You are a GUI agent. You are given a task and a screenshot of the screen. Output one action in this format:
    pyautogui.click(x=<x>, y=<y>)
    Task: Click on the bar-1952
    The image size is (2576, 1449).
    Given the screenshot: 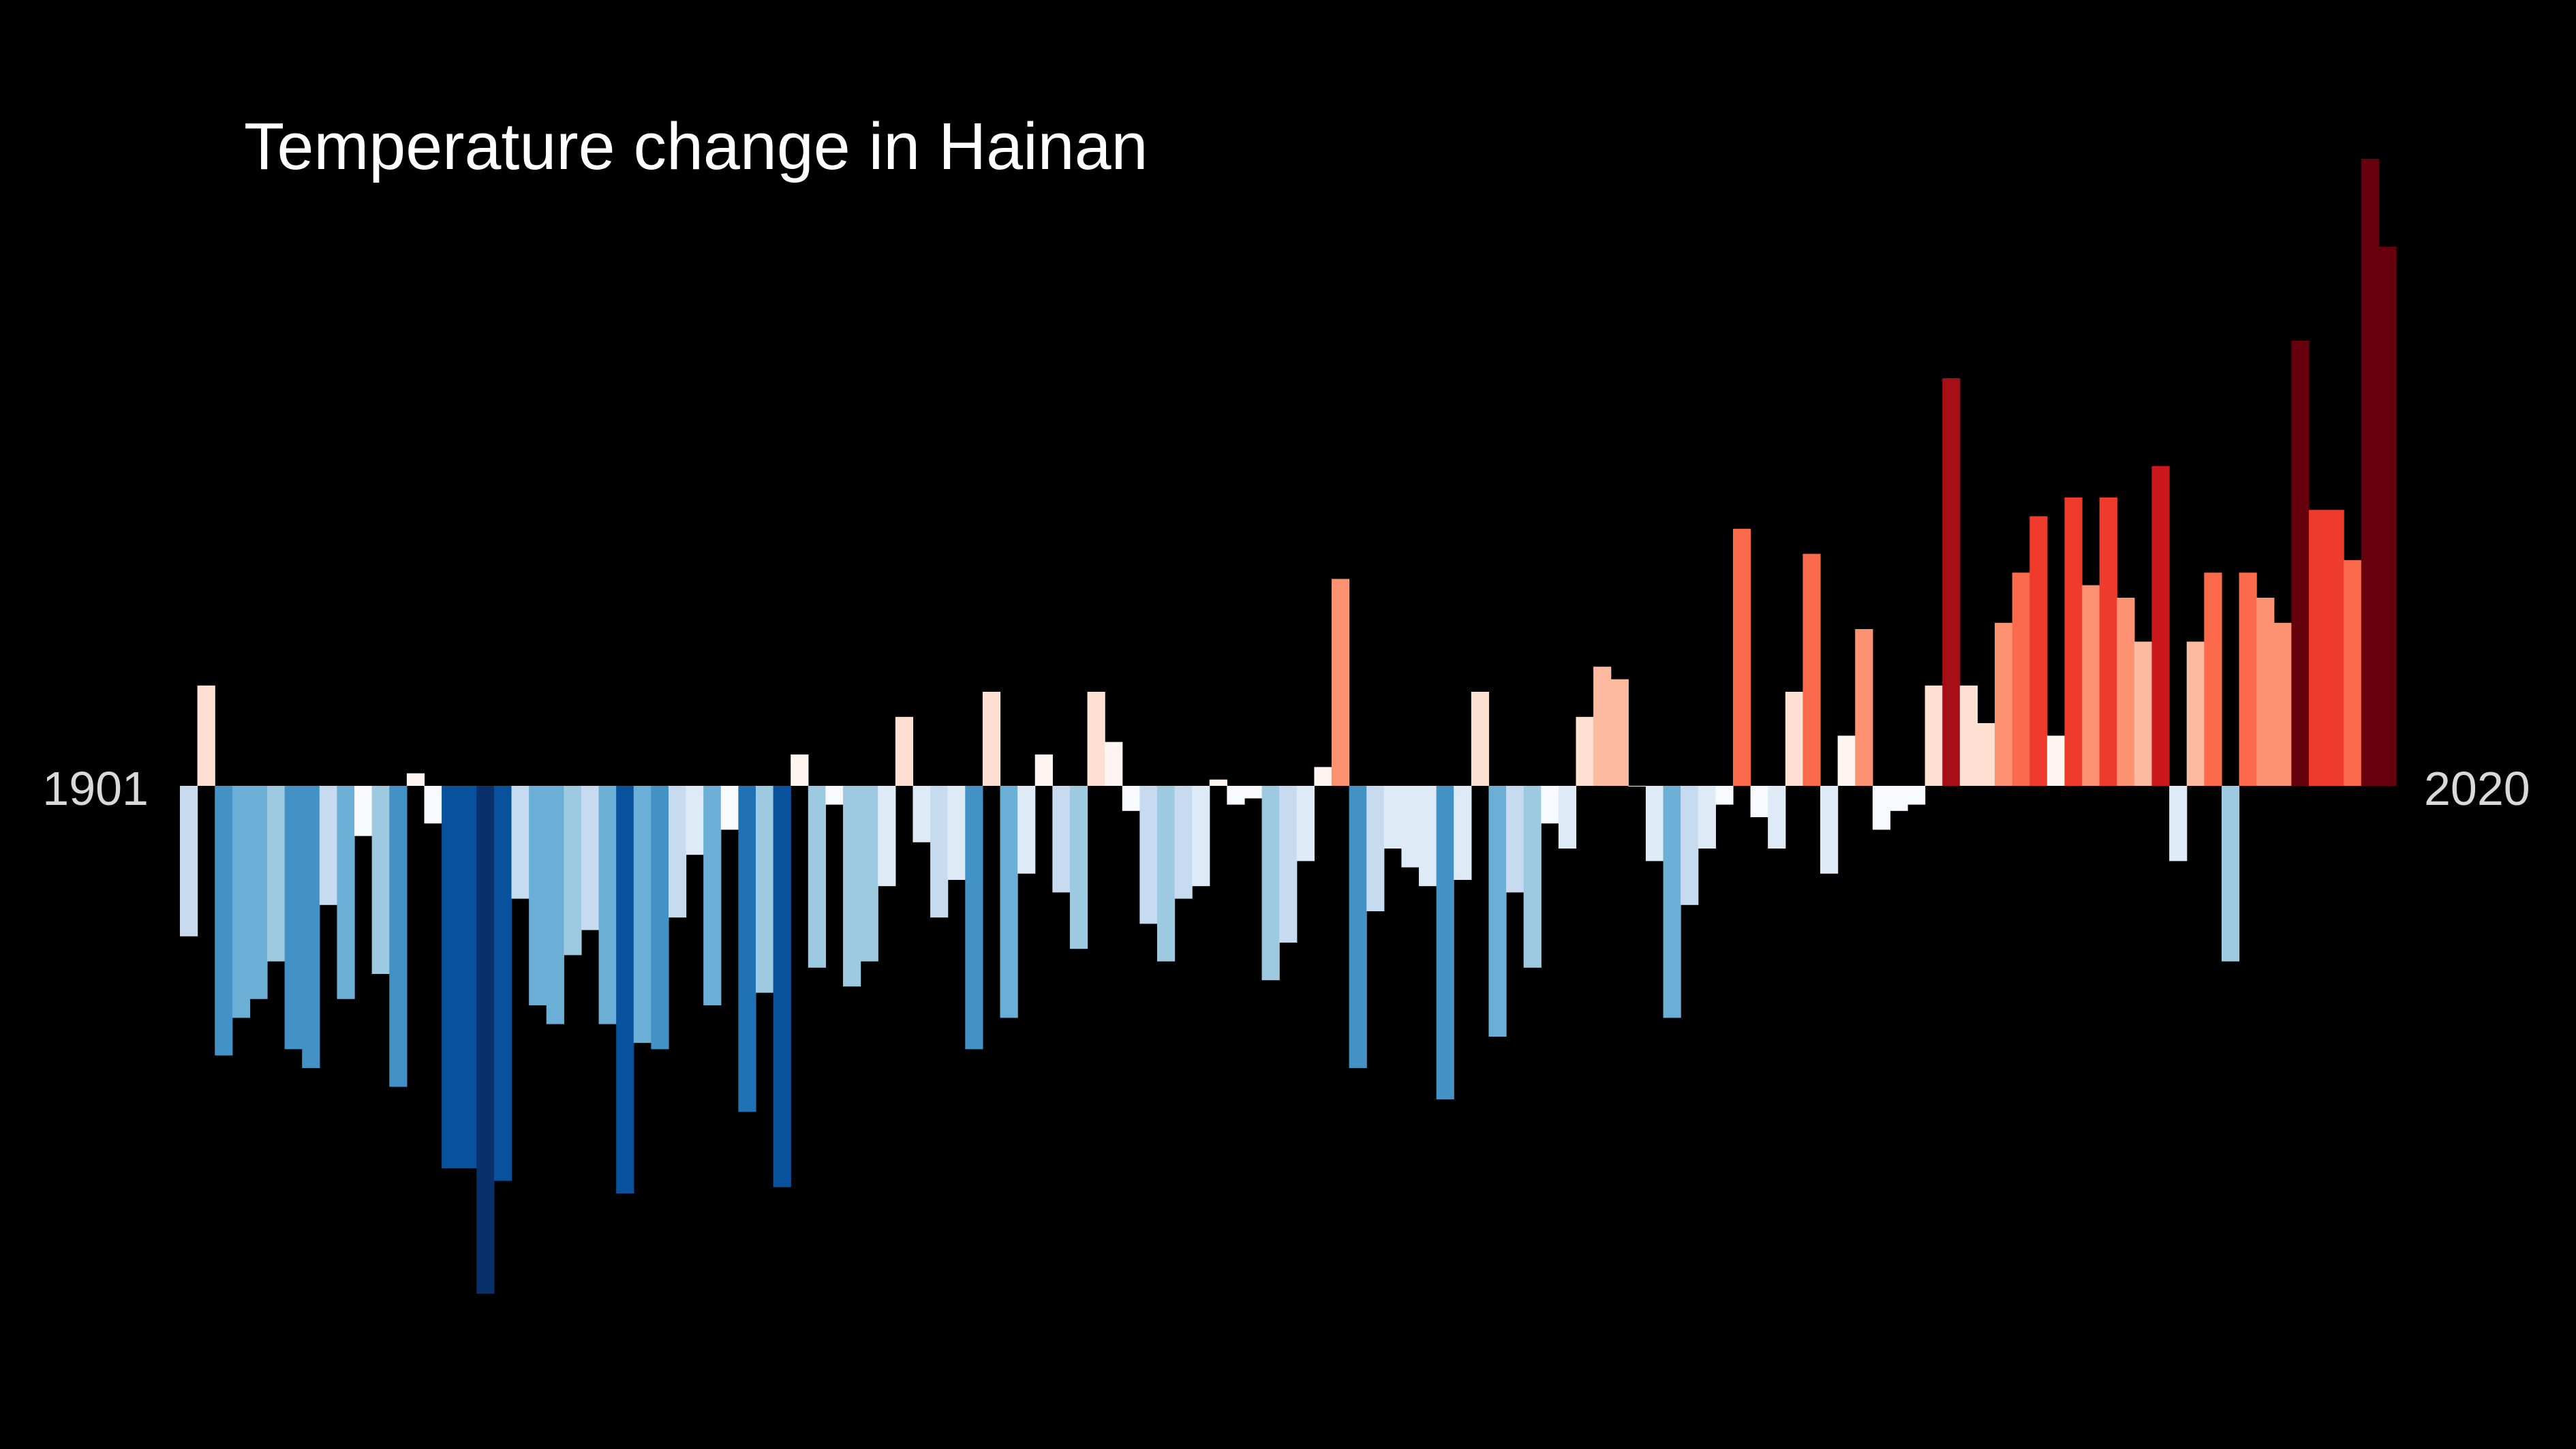 What is the action you would take?
    pyautogui.click(x=1078, y=867)
    